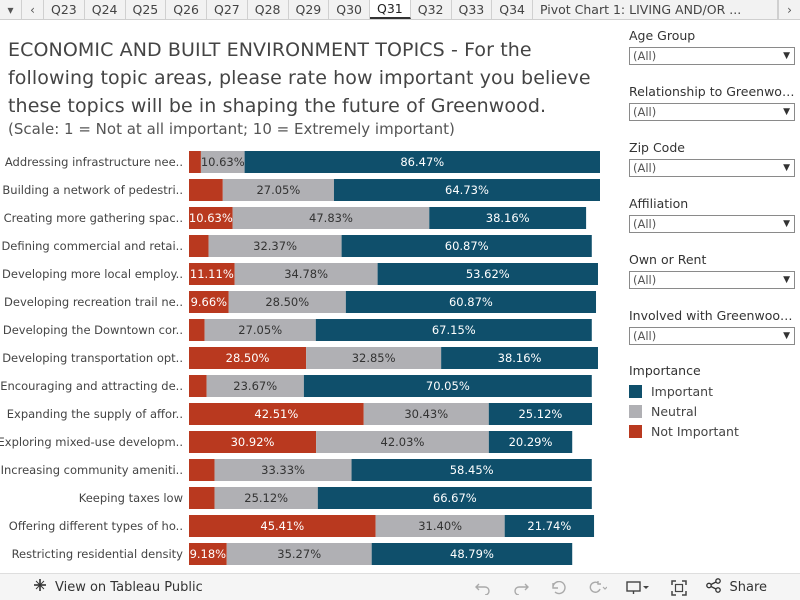  Describe the element at coordinates (712, 431) in the screenshot. I see `legend-item-not-important: Not Important` at that location.